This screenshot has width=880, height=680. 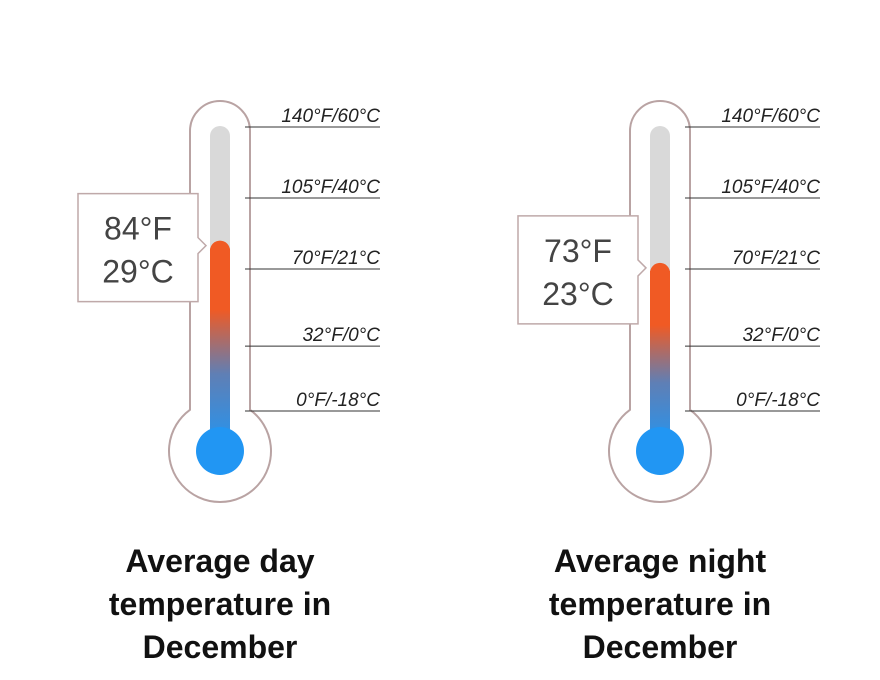 What do you see at coordinates (660, 604) in the screenshot?
I see `caption-night: Average night temperature in December` at bounding box center [660, 604].